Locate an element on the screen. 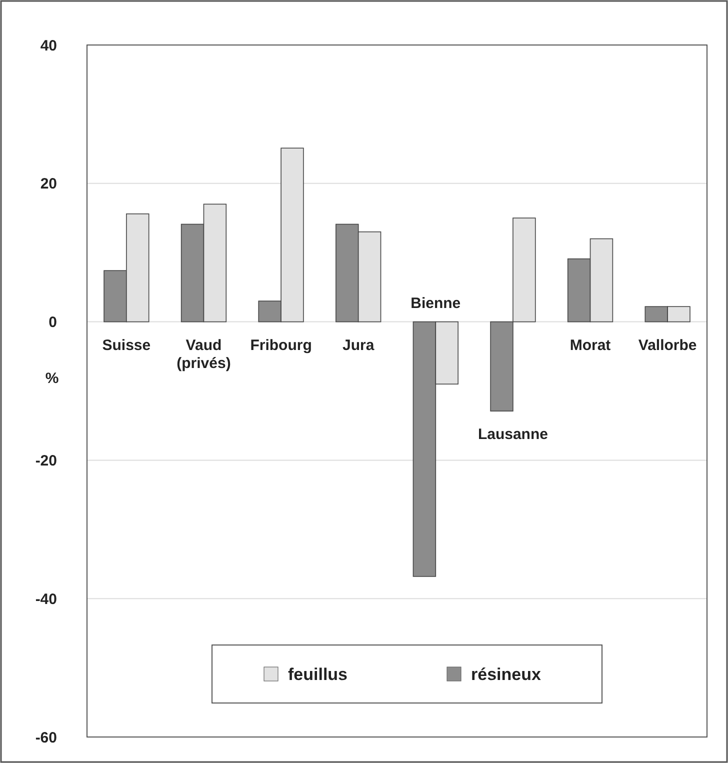 Image resolution: width=728 pixels, height=763 pixels. legend-label: feuillus is located at coordinates (318, 674).